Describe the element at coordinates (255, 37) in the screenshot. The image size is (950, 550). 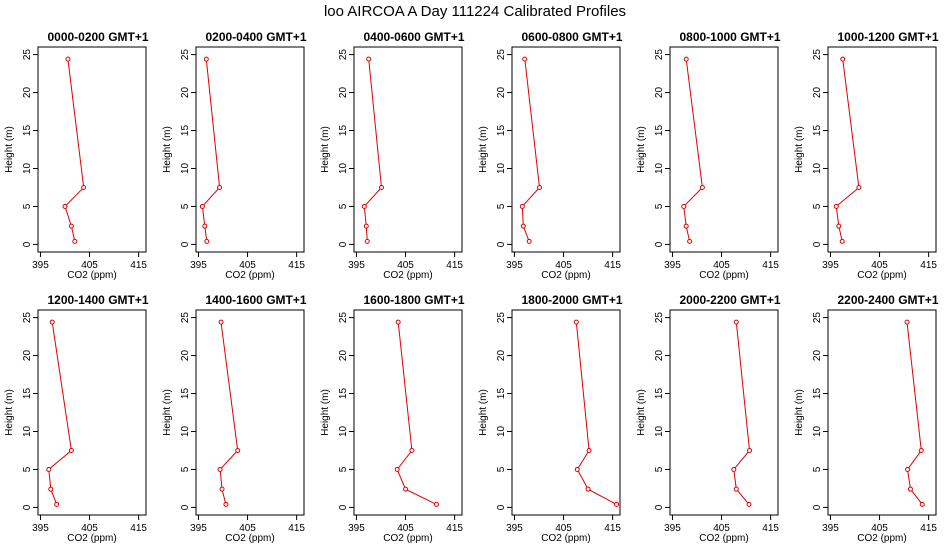
I see `panel-title: 0200-0400 GMT+1` at that location.